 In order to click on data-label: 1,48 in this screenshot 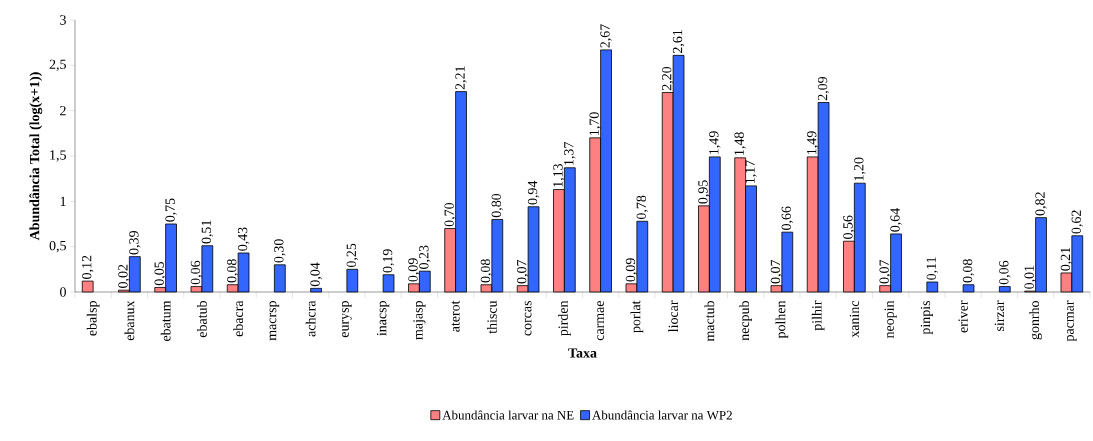, I will do `click(740, 143)`.